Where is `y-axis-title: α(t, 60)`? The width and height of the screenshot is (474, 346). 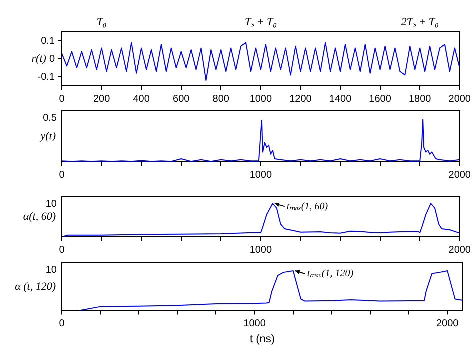
y-axis-title: α(t, 60) is located at coordinates (39, 216).